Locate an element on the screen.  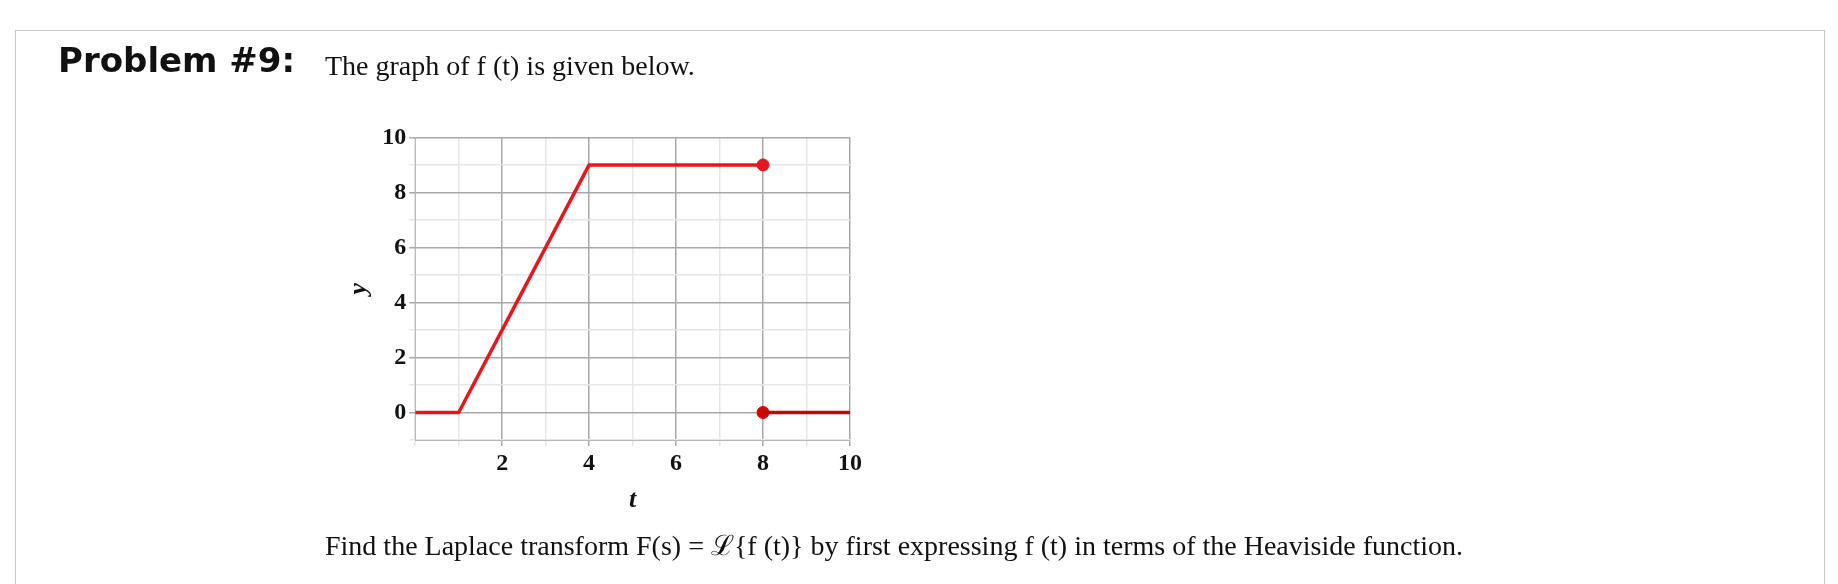
y-tick-label: 8 is located at coordinates (400, 190).